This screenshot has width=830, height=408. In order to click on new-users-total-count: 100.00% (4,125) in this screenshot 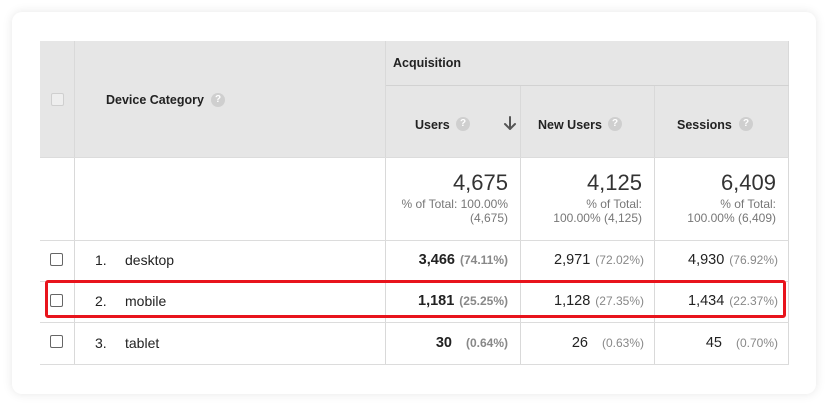, I will do `click(597, 218)`.